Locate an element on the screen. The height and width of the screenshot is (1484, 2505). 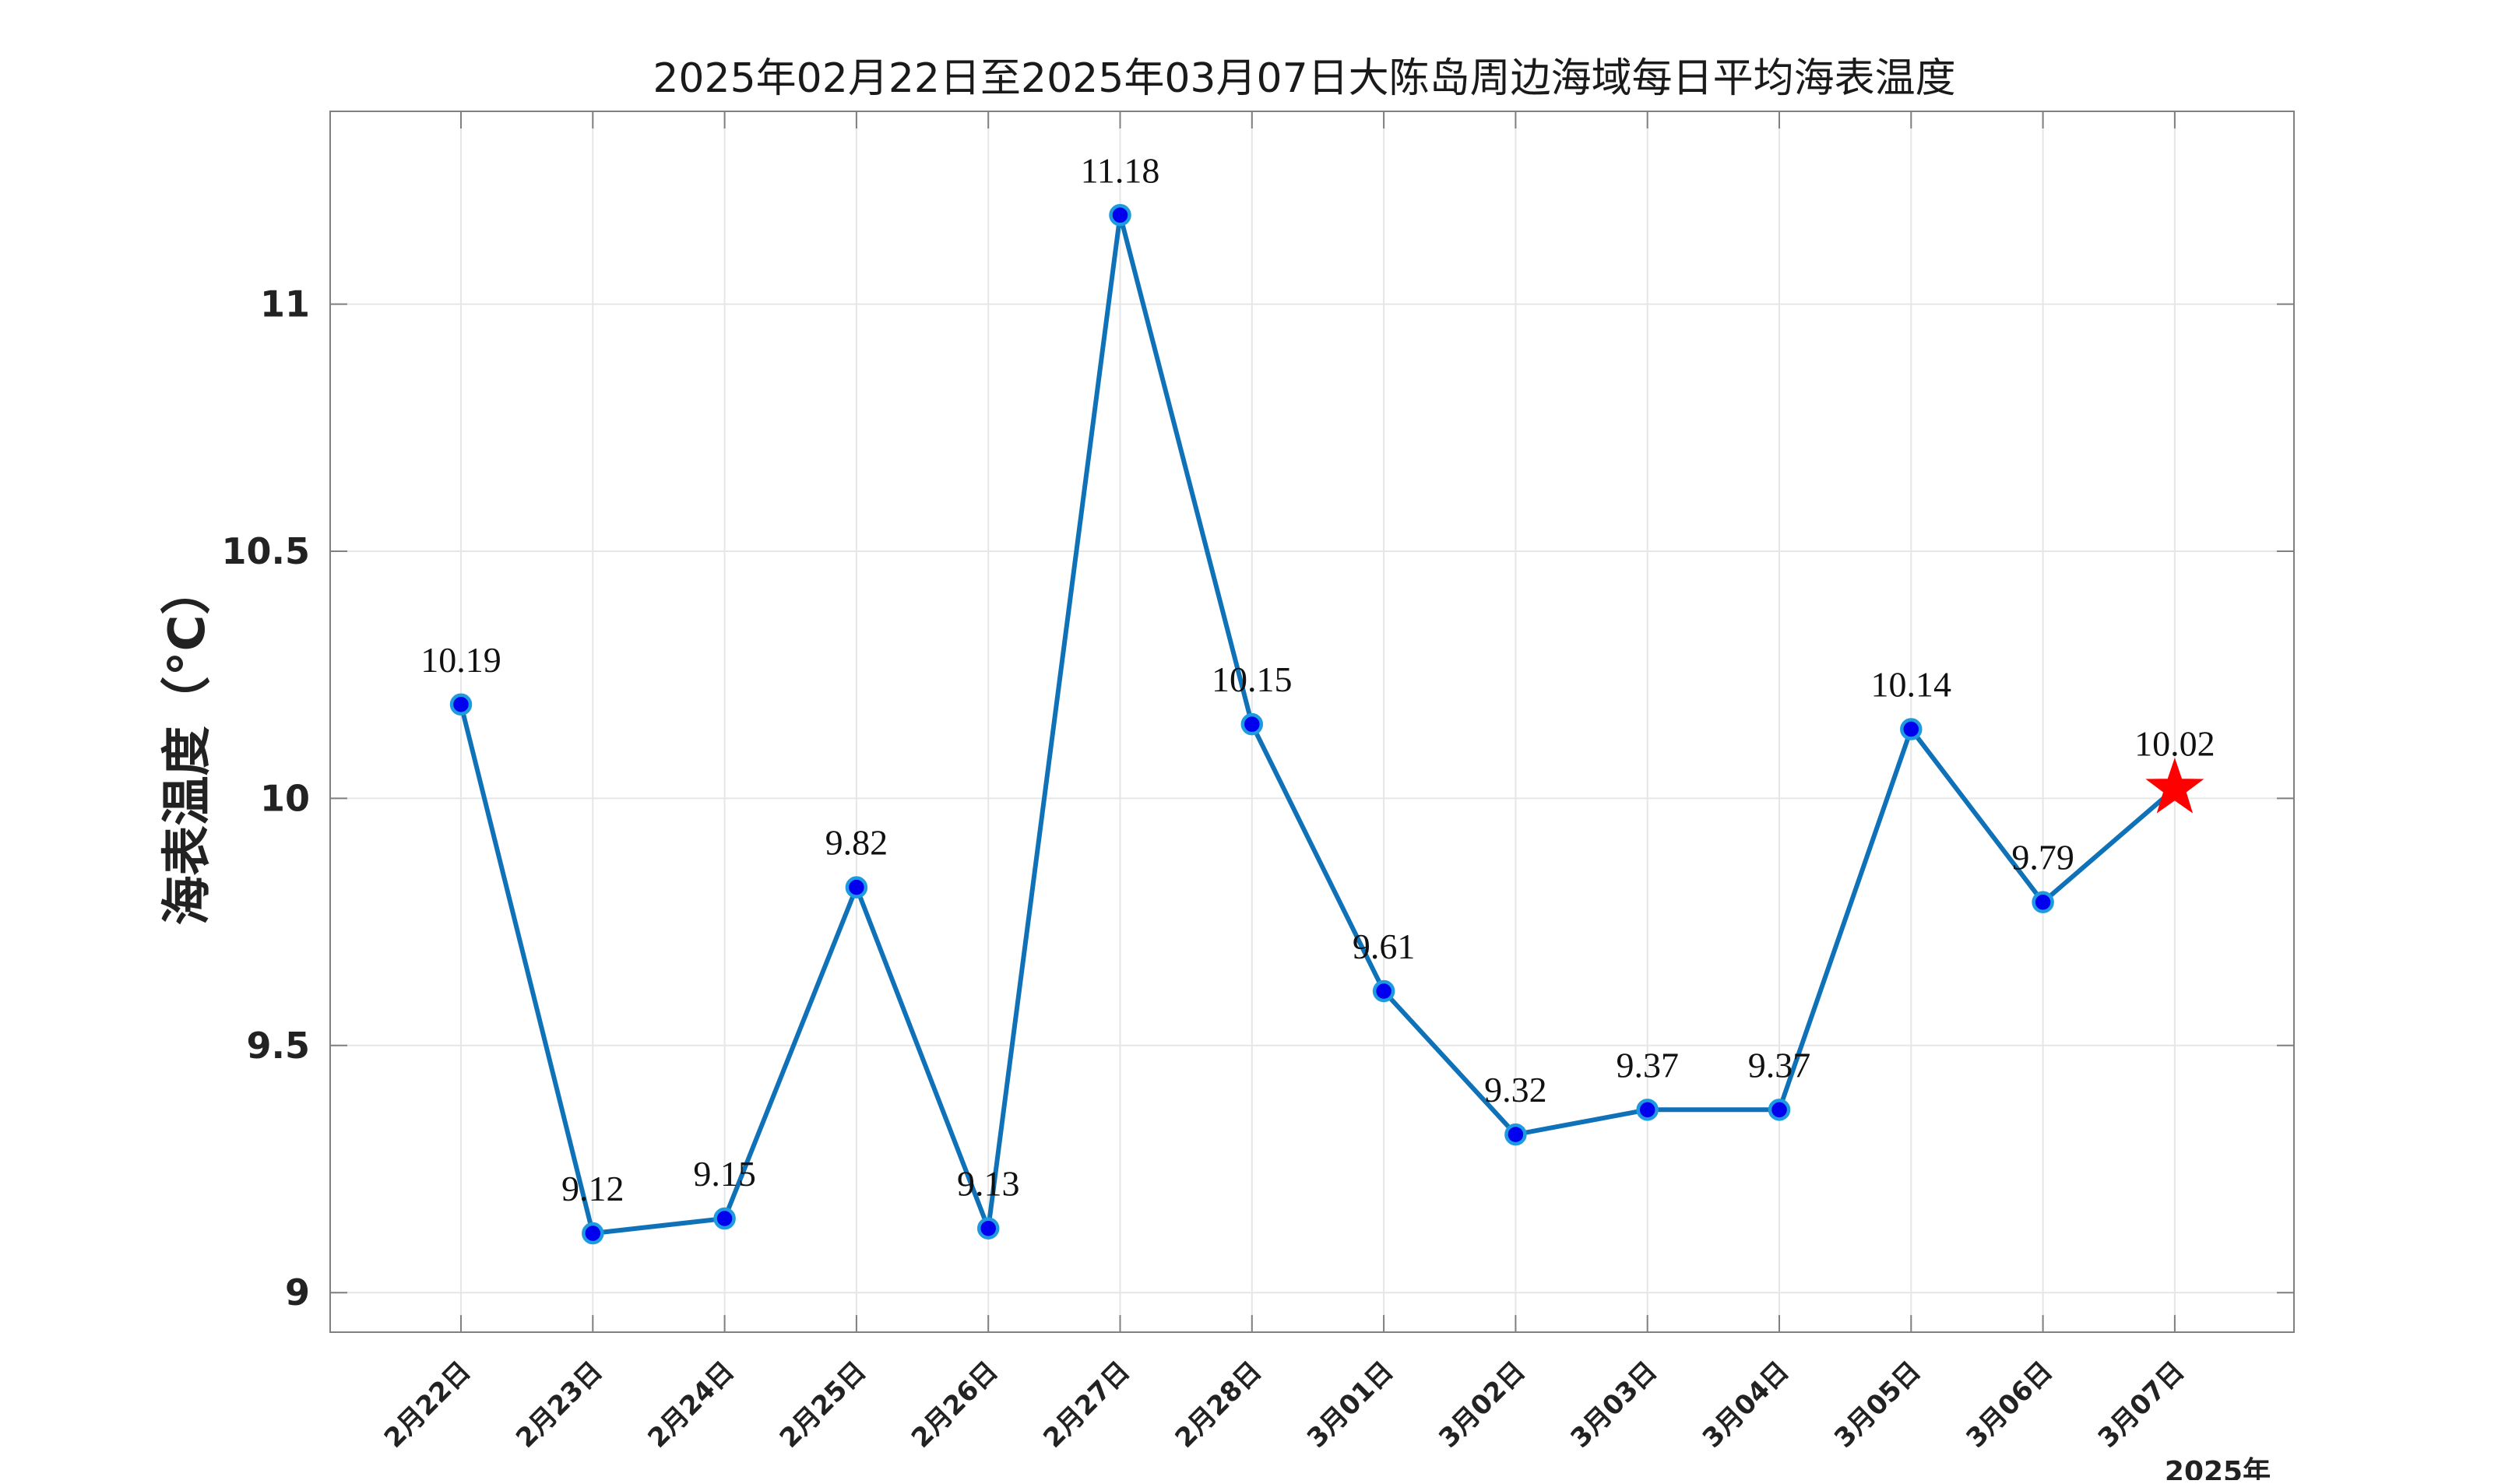
data-label: 9.79 is located at coordinates (2042, 857).